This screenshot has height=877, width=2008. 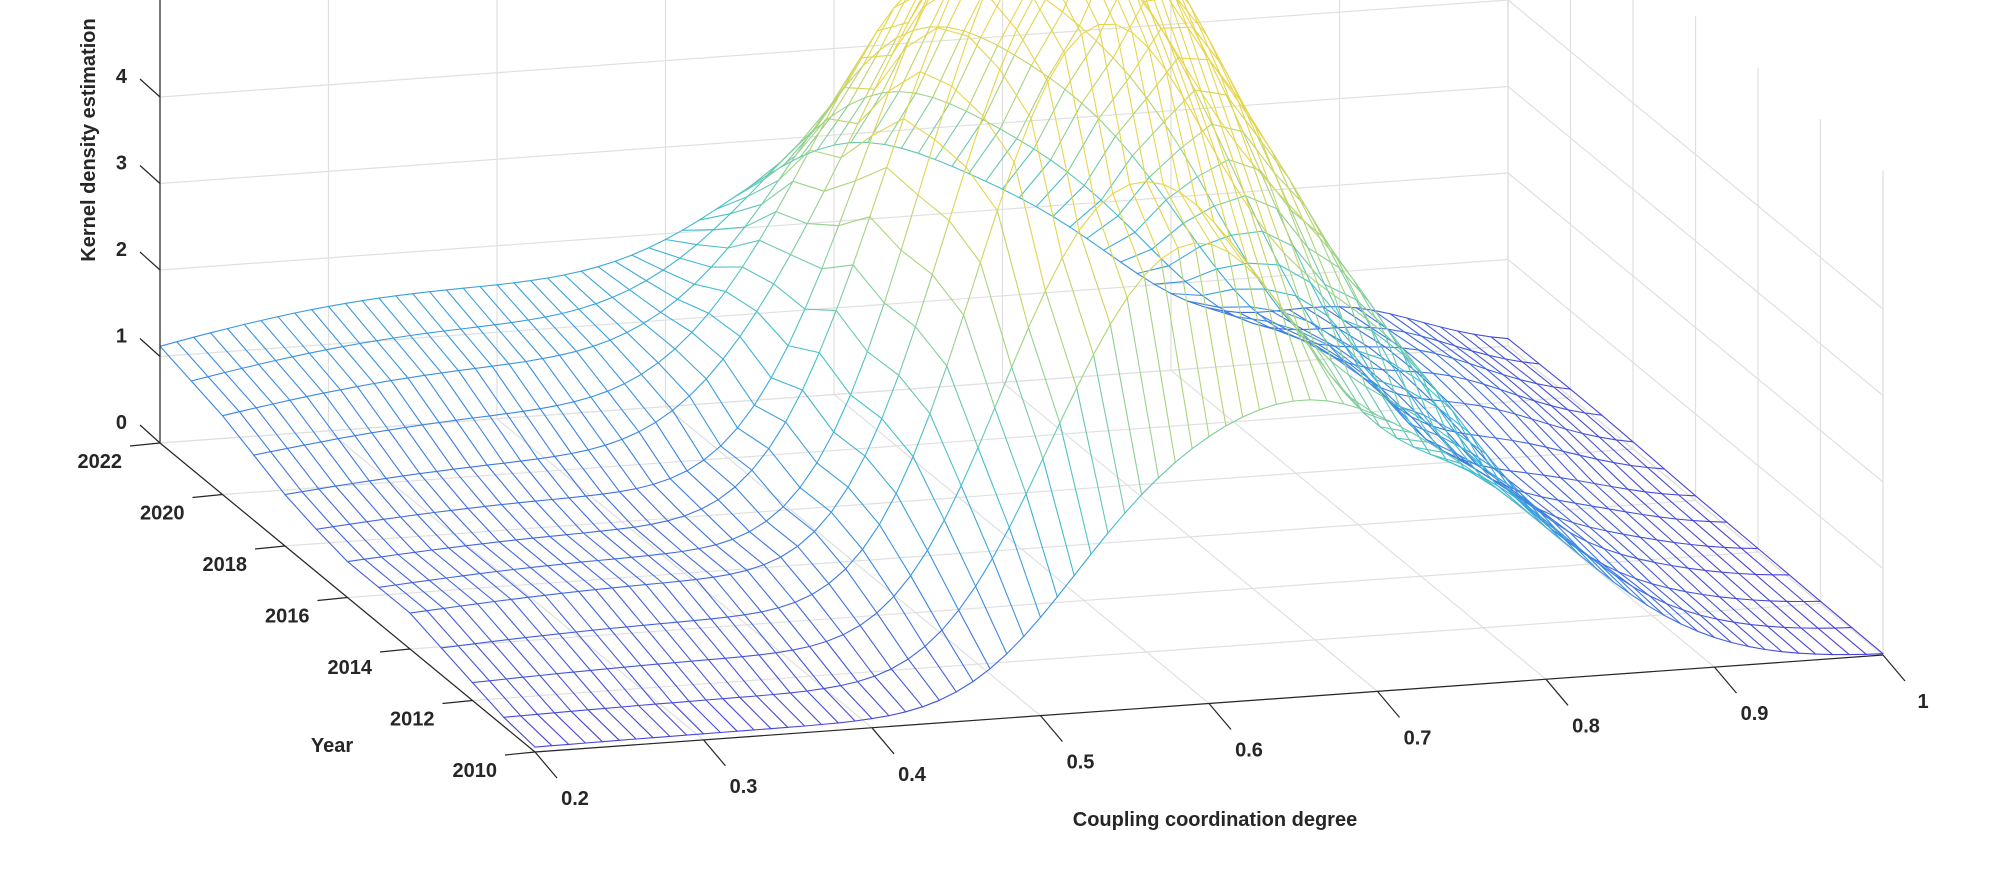 What do you see at coordinates (1051, 728) in the screenshot?
I see `x-tick` at bounding box center [1051, 728].